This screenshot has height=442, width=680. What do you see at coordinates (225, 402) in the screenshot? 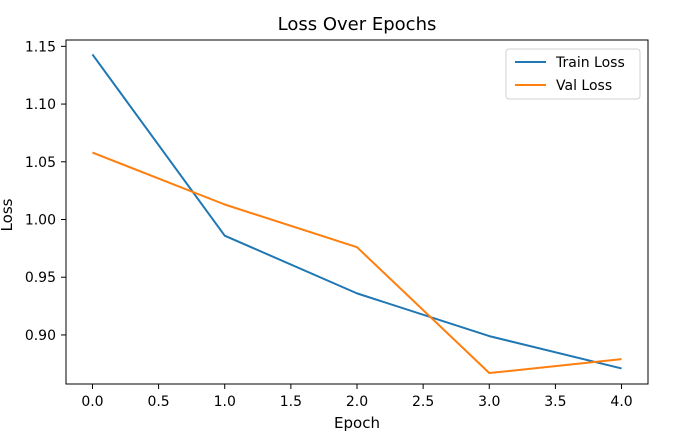
I see `x-tick-label: 1.0` at bounding box center [225, 402].